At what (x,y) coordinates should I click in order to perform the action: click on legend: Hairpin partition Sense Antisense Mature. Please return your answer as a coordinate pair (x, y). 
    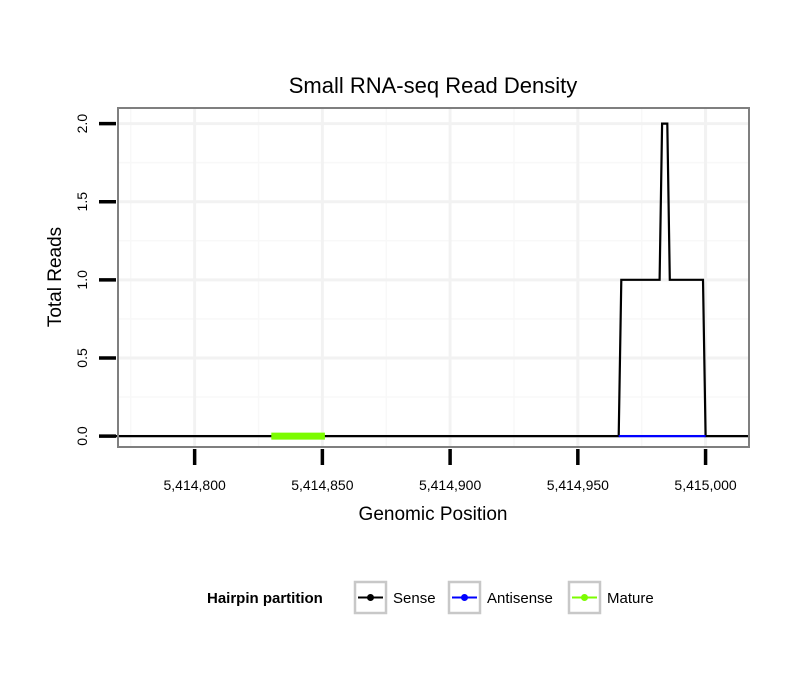
    Looking at the image, I should click on (430, 597).